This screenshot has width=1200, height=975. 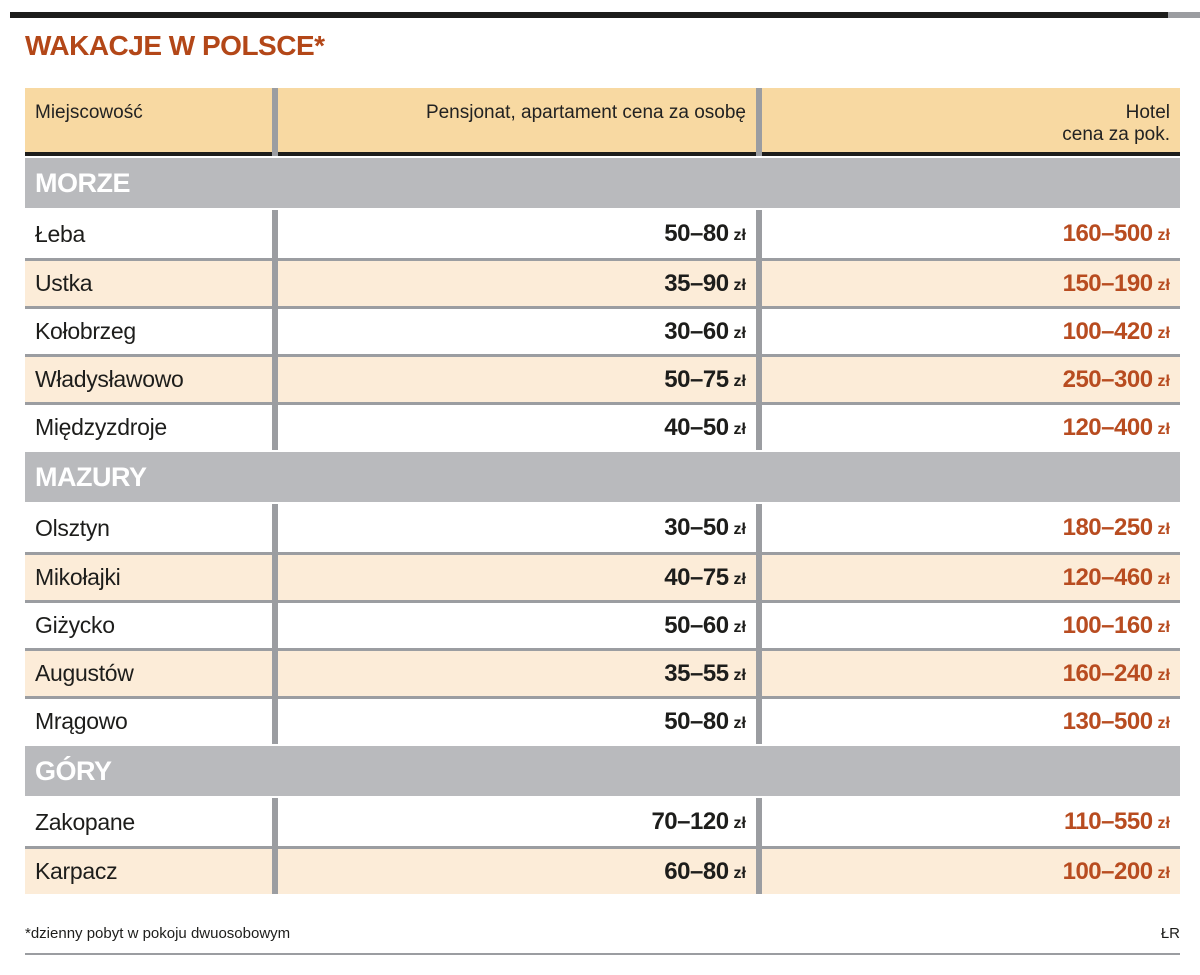 What do you see at coordinates (1107, 625) in the screenshot?
I see `hotel-price-value: 100–160` at bounding box center [1107, 625].